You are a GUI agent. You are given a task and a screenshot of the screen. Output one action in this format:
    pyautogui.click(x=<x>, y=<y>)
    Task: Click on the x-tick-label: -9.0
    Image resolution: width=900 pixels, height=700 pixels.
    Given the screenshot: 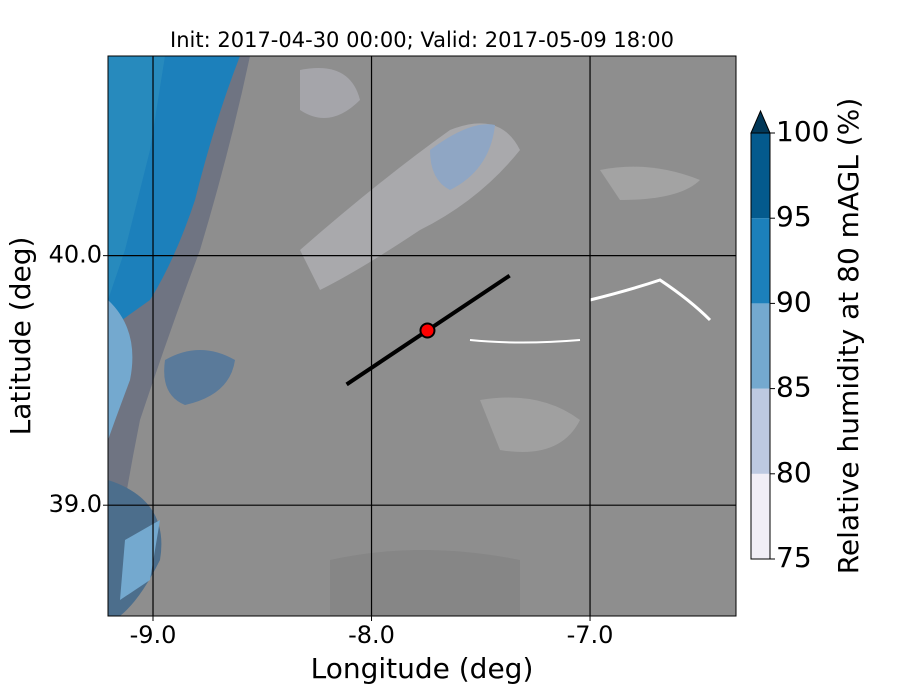 What is the action you would take?
    pyautogui.click(x=153, y=635)
    